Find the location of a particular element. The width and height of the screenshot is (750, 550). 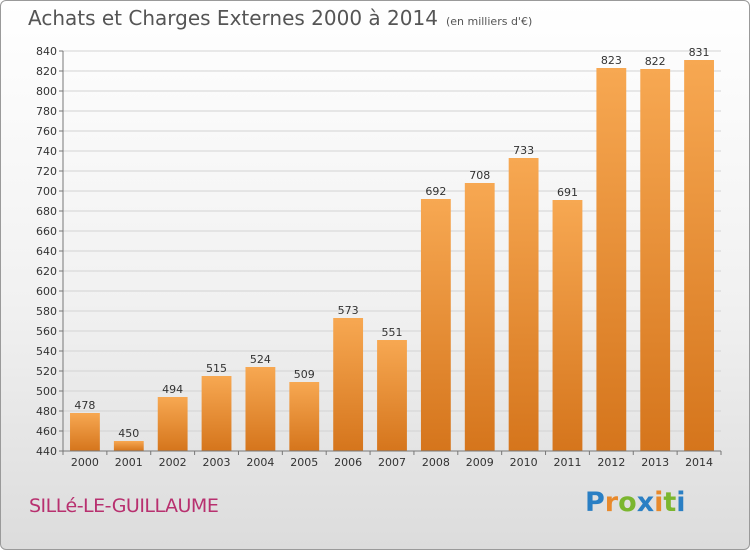

y-tick-label: 520 is located at coordinates (46, 371).